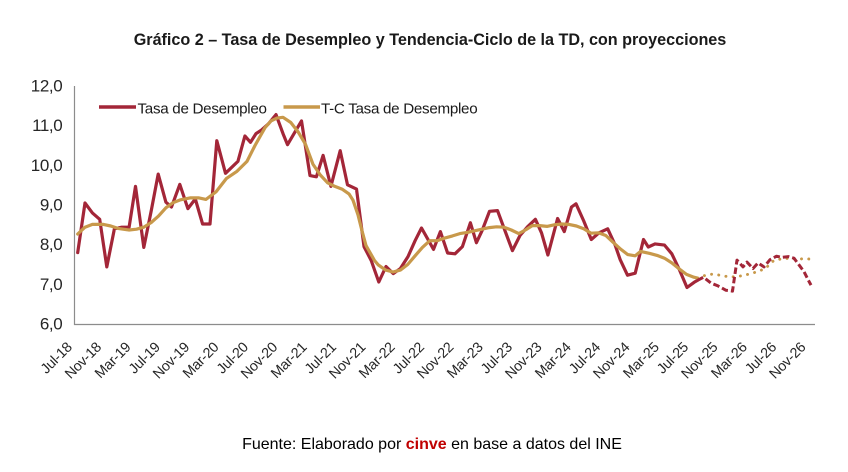 This screenshot has height=472, width=848. What do you see at coordinates (51, 324) in the screenshot?
I see `svg-text: 6,0` at bounding box center [51, 324].